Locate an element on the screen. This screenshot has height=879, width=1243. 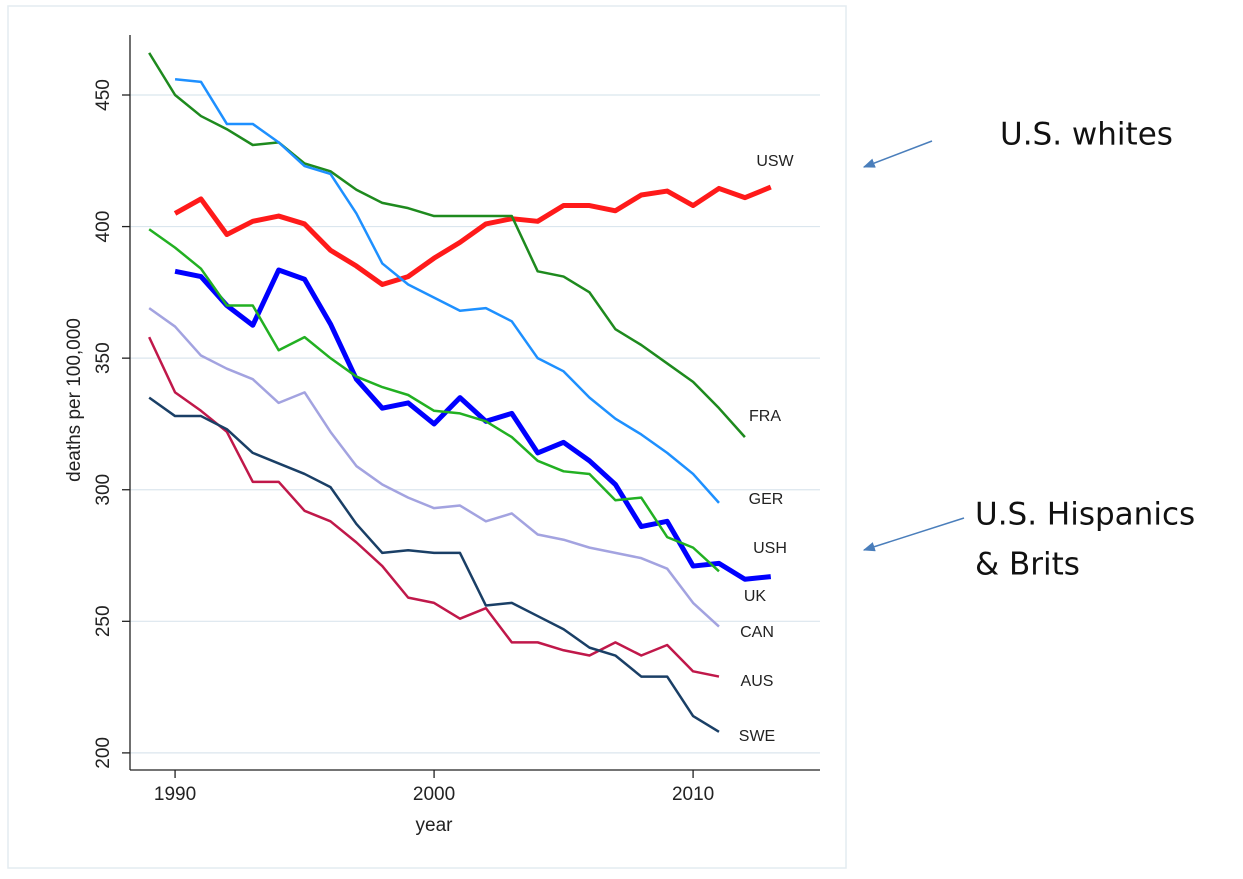
series-label: FRA is located at coordinates (765, 416).